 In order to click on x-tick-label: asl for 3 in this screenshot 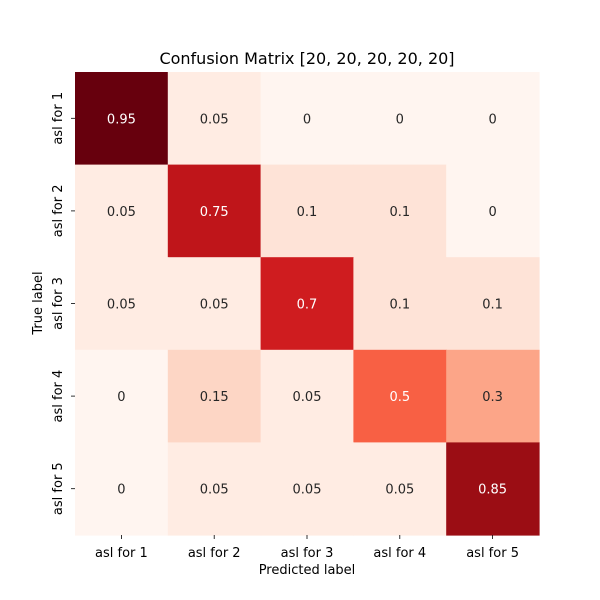, I will do `click(307, 553)`.